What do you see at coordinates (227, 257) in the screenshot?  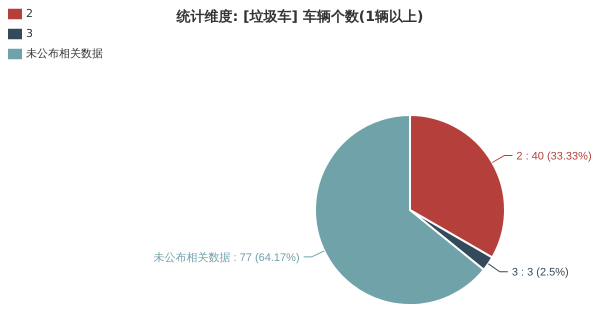 I see `data-label: 未公布相关数据 : 77 (64.17%)` at bounding box center [227, 257].